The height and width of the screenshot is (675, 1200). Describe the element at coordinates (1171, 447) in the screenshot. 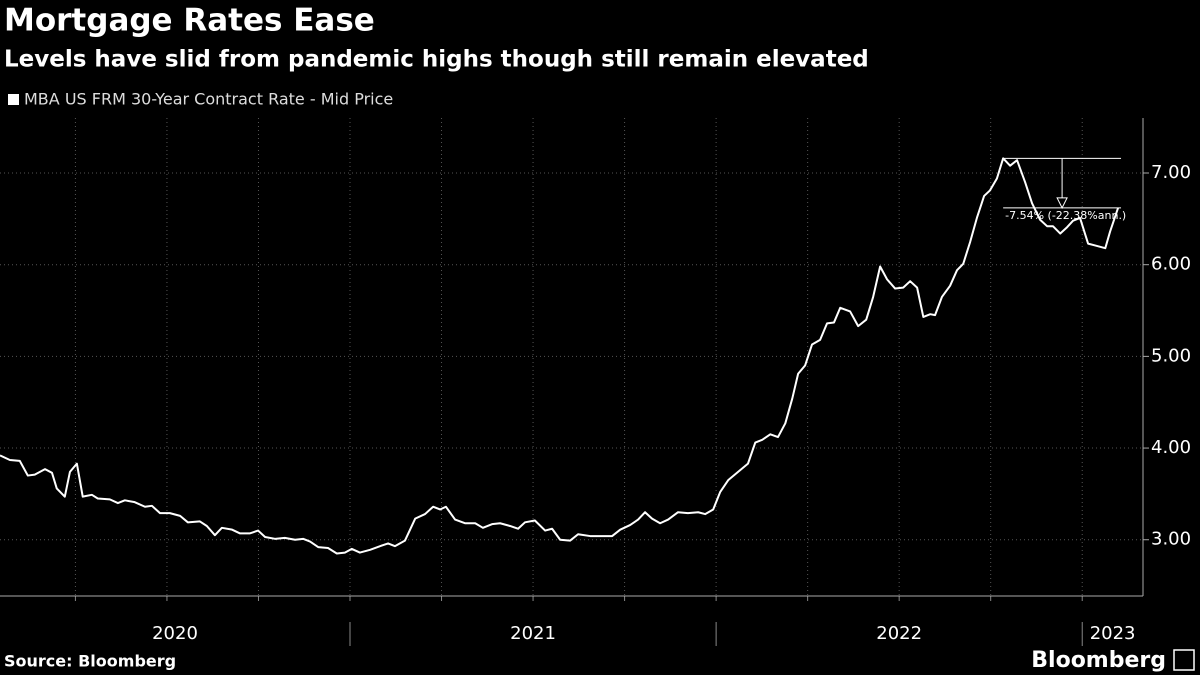

I see `y-tick-label: 4.00` at that location.